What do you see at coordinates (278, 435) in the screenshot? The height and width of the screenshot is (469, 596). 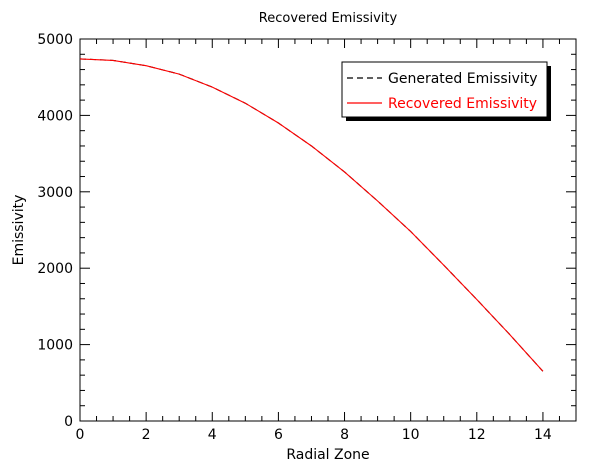 I see `x-tick-label: 6` at bounding box center [278, 435].